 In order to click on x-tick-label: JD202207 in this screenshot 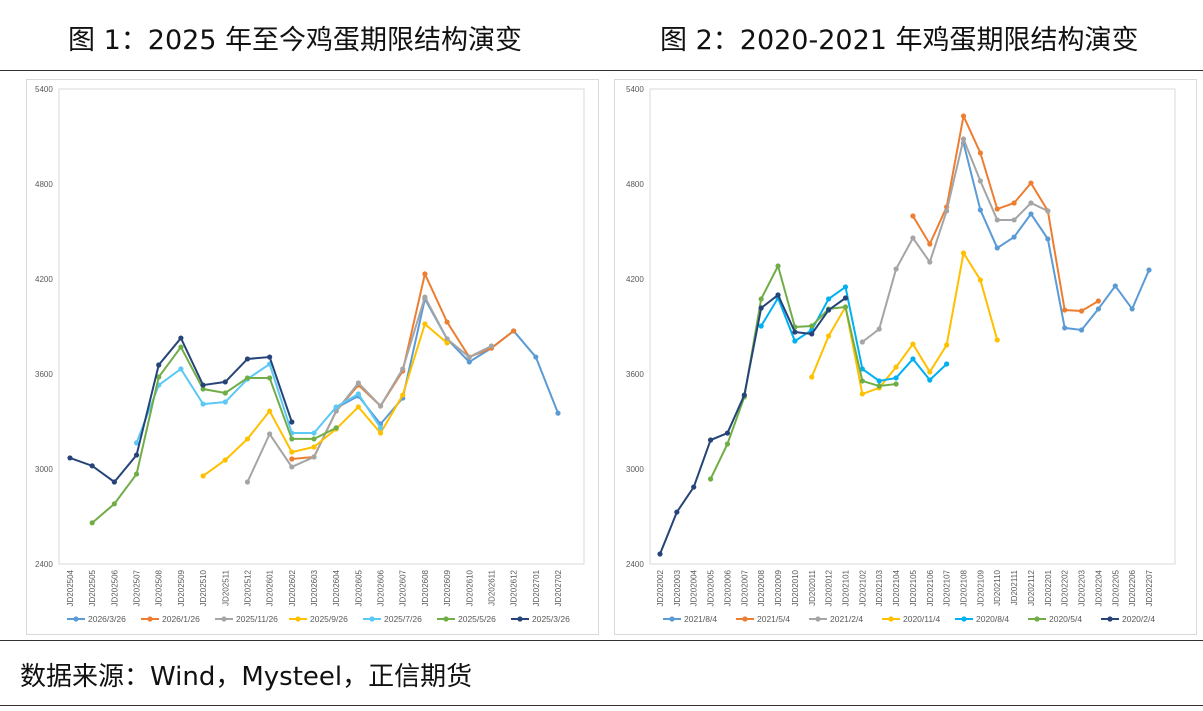, I will do `click(1149, 587)`.